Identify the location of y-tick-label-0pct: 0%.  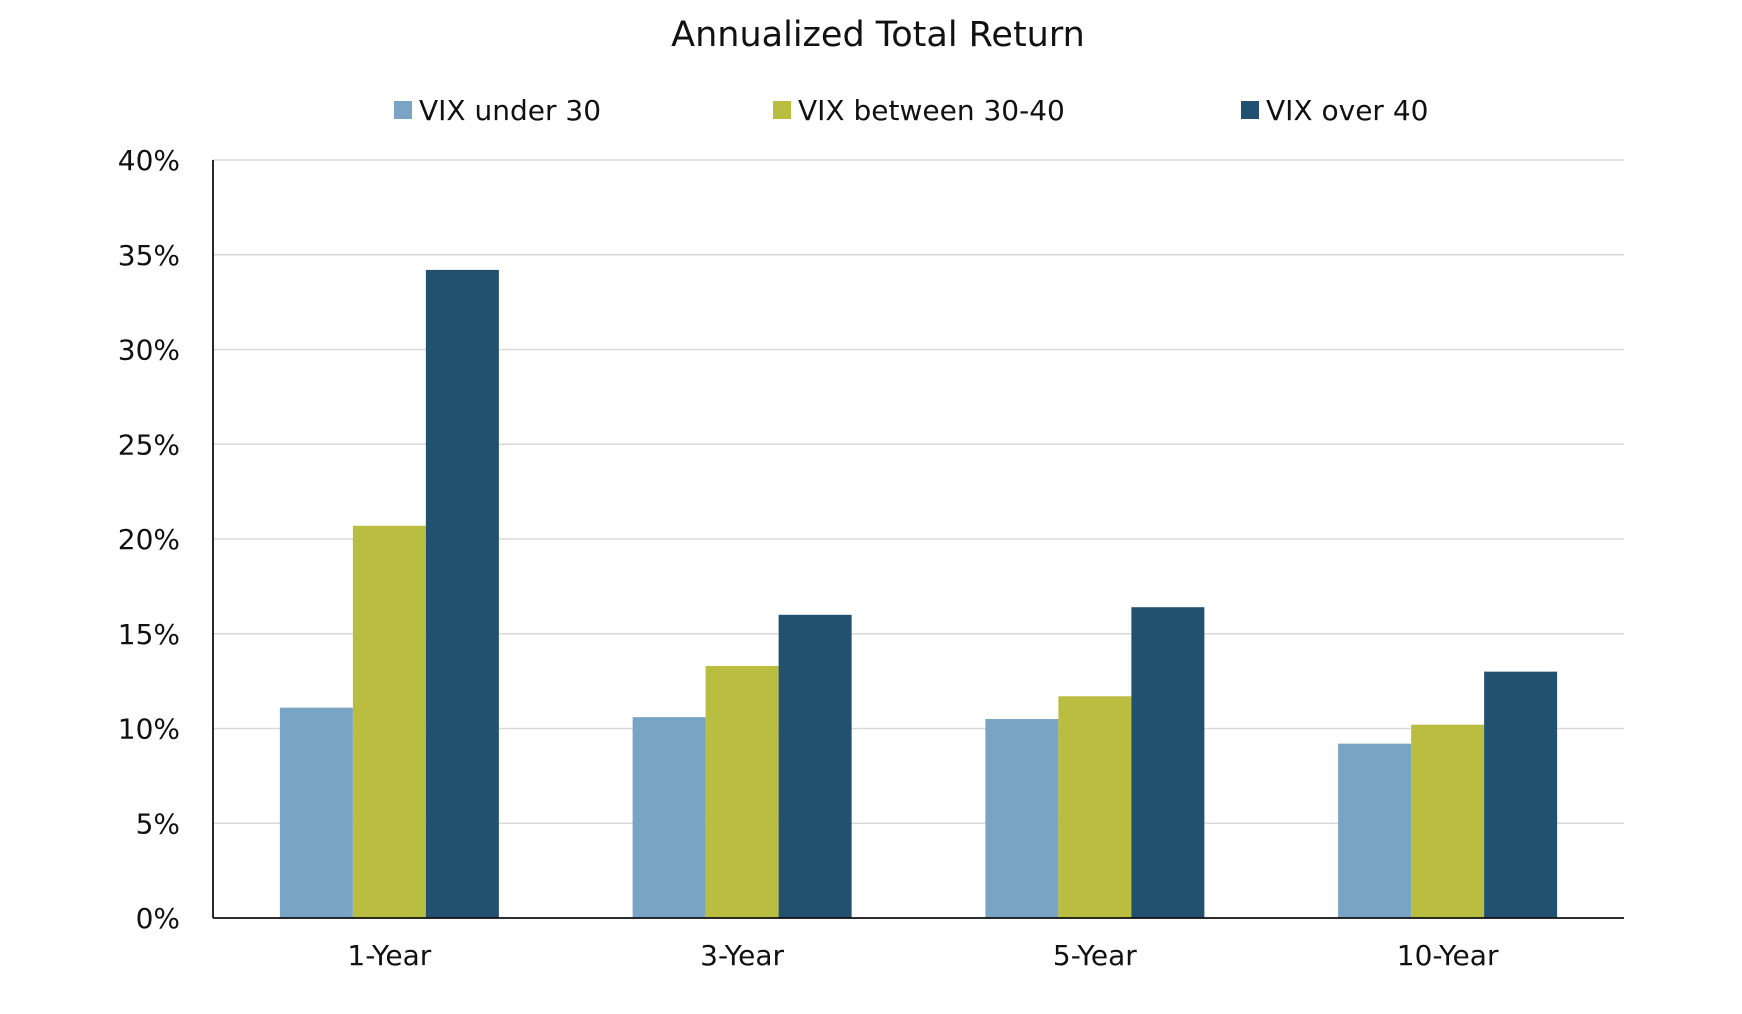
(158, 918).